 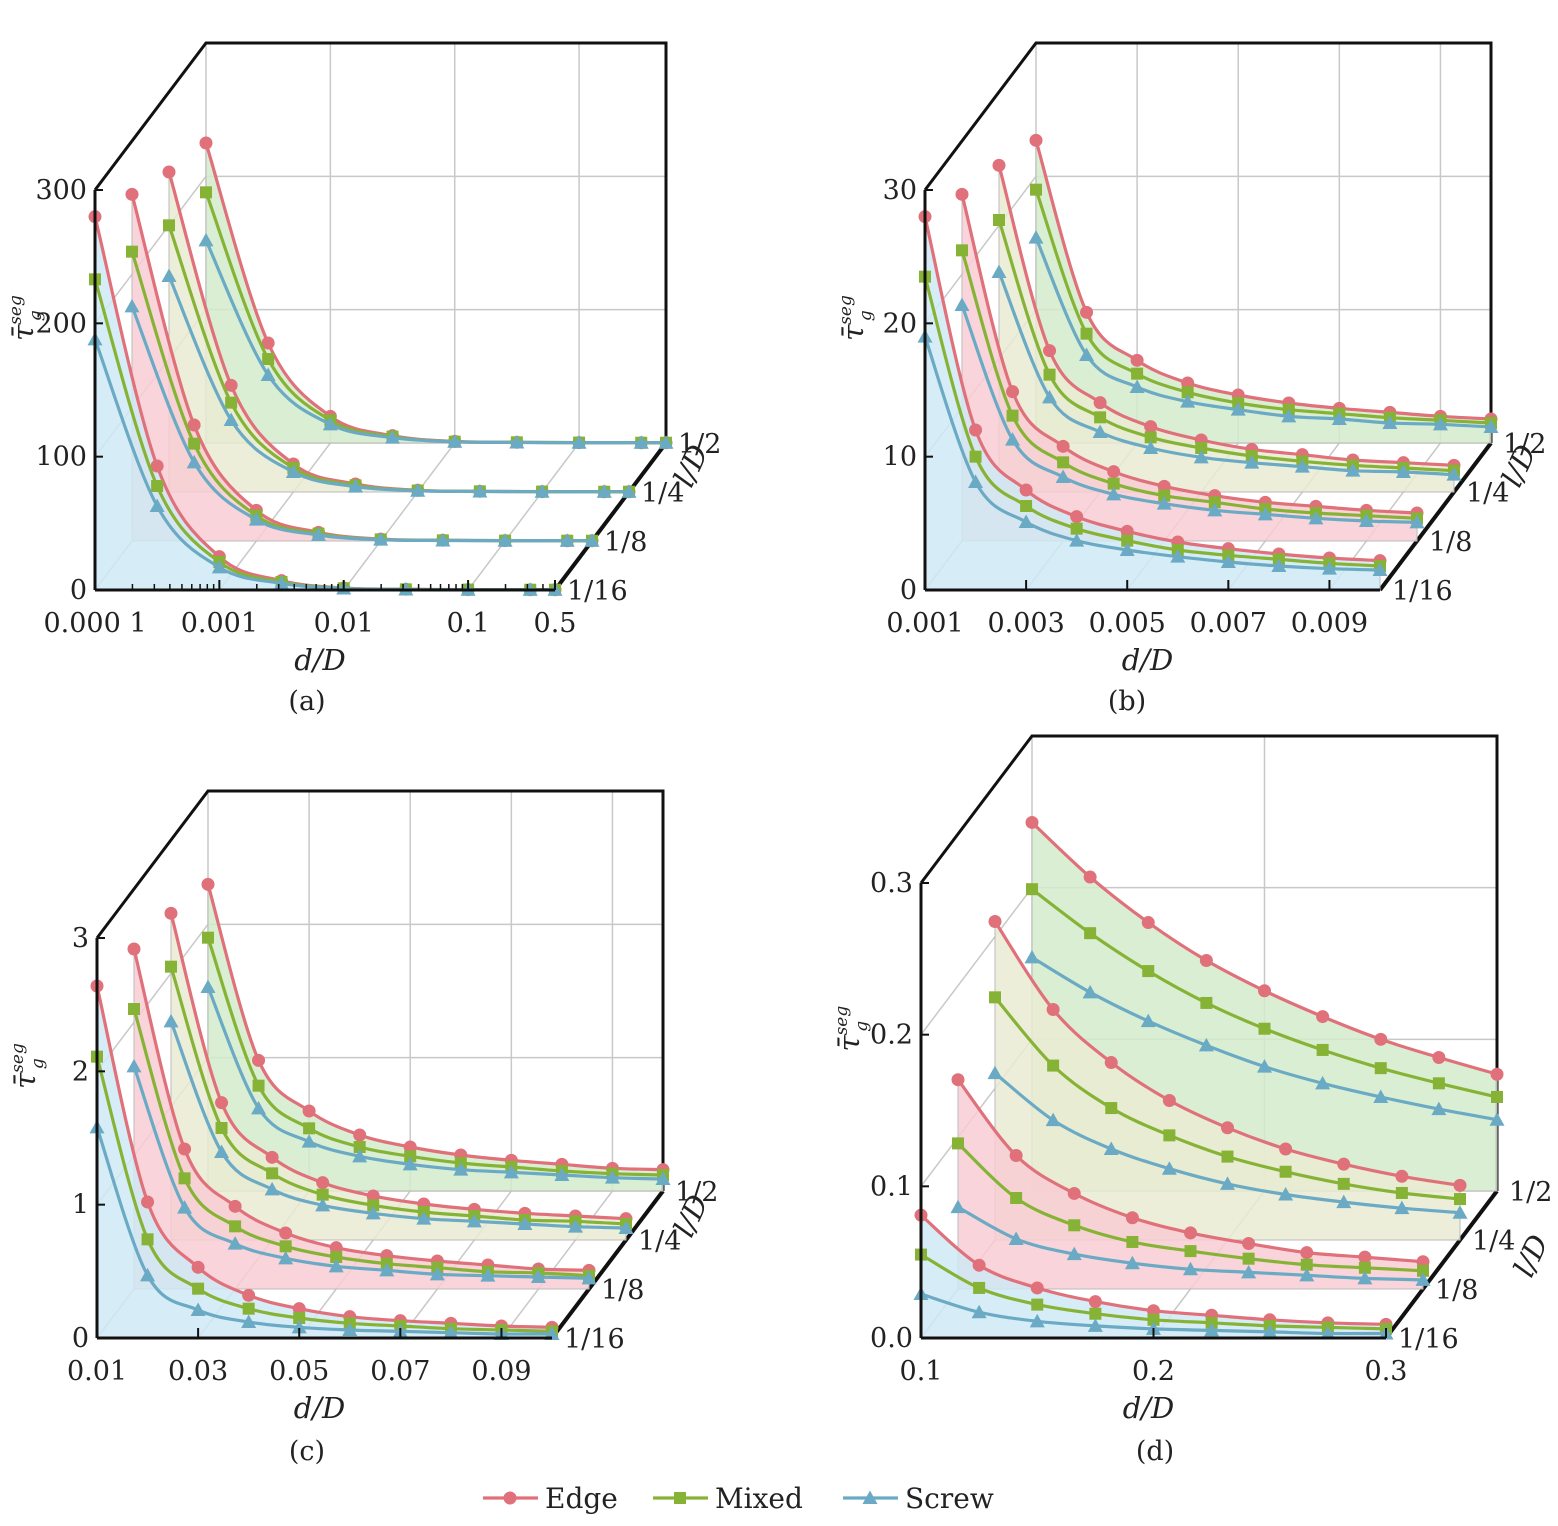 I want to click on x-tick-label: 0.5, so click(x=555, y=623).